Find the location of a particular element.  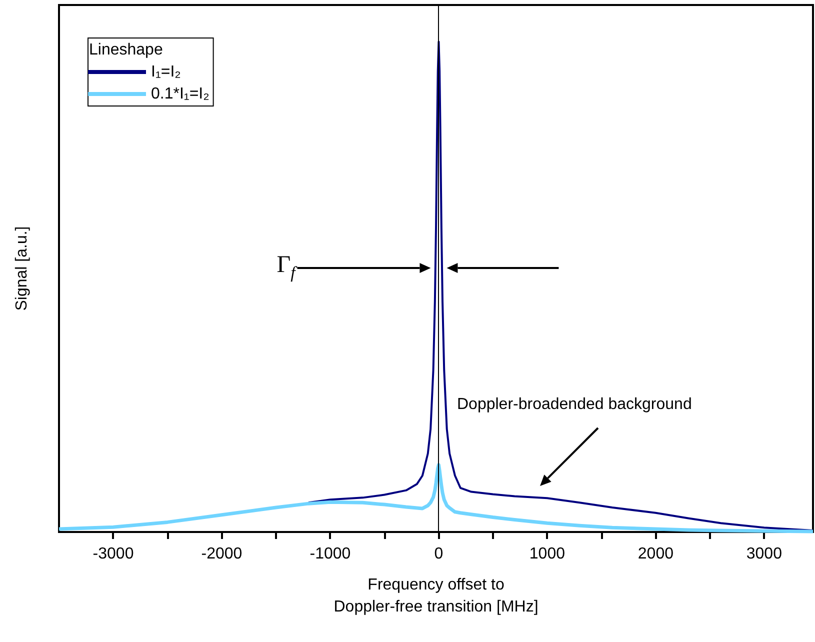

legend-label: 0.1*I₁=I₂ is located at coordinates (180, 94).